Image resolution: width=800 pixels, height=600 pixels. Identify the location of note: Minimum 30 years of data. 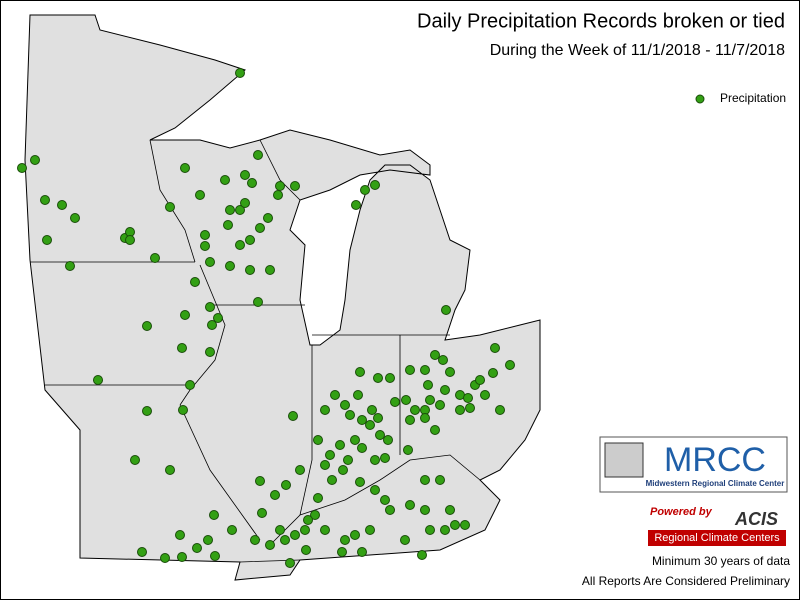
(721, 561).